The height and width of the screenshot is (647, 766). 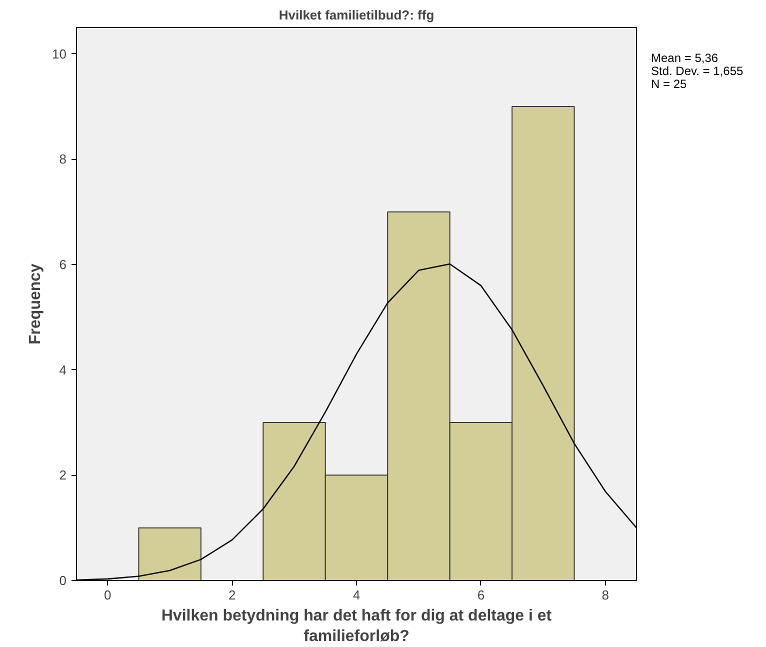 What do you see at coordinates (63, 370) in the screenshot?
I see `y-tick-label: 4` at bounding box center [63, 370].